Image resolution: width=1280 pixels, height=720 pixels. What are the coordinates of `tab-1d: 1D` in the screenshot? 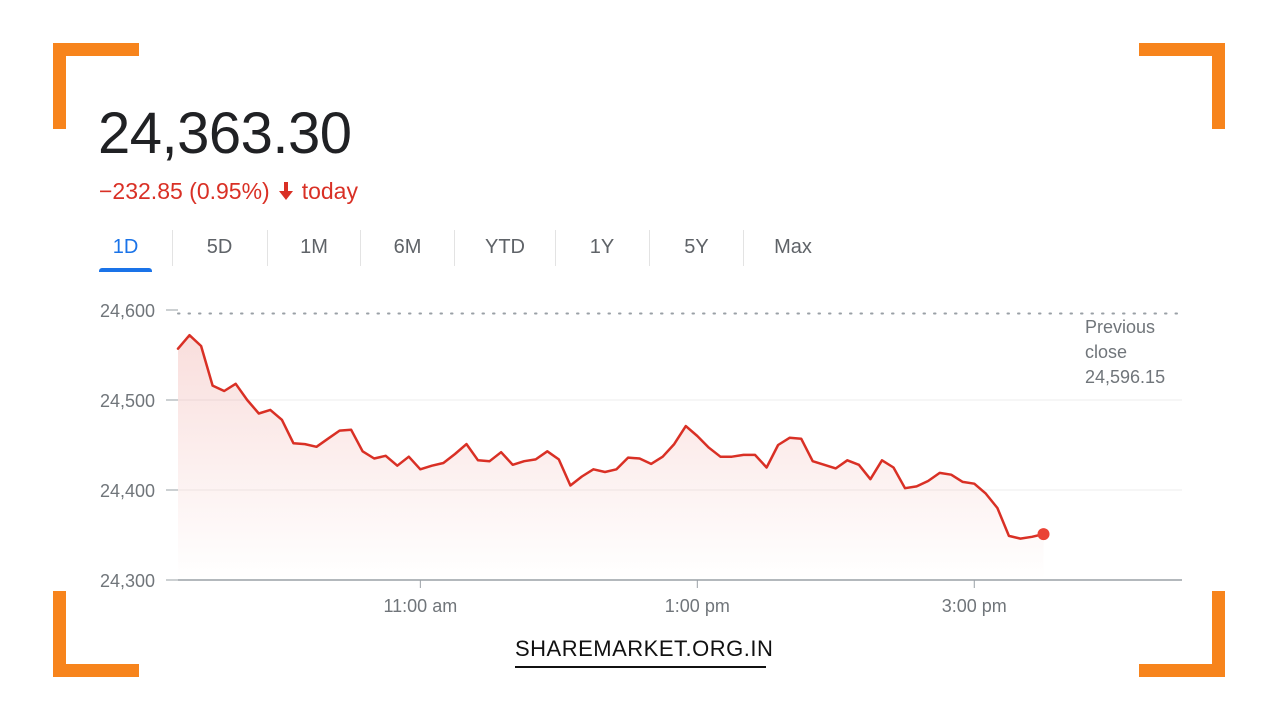 It's located at (125, 249).